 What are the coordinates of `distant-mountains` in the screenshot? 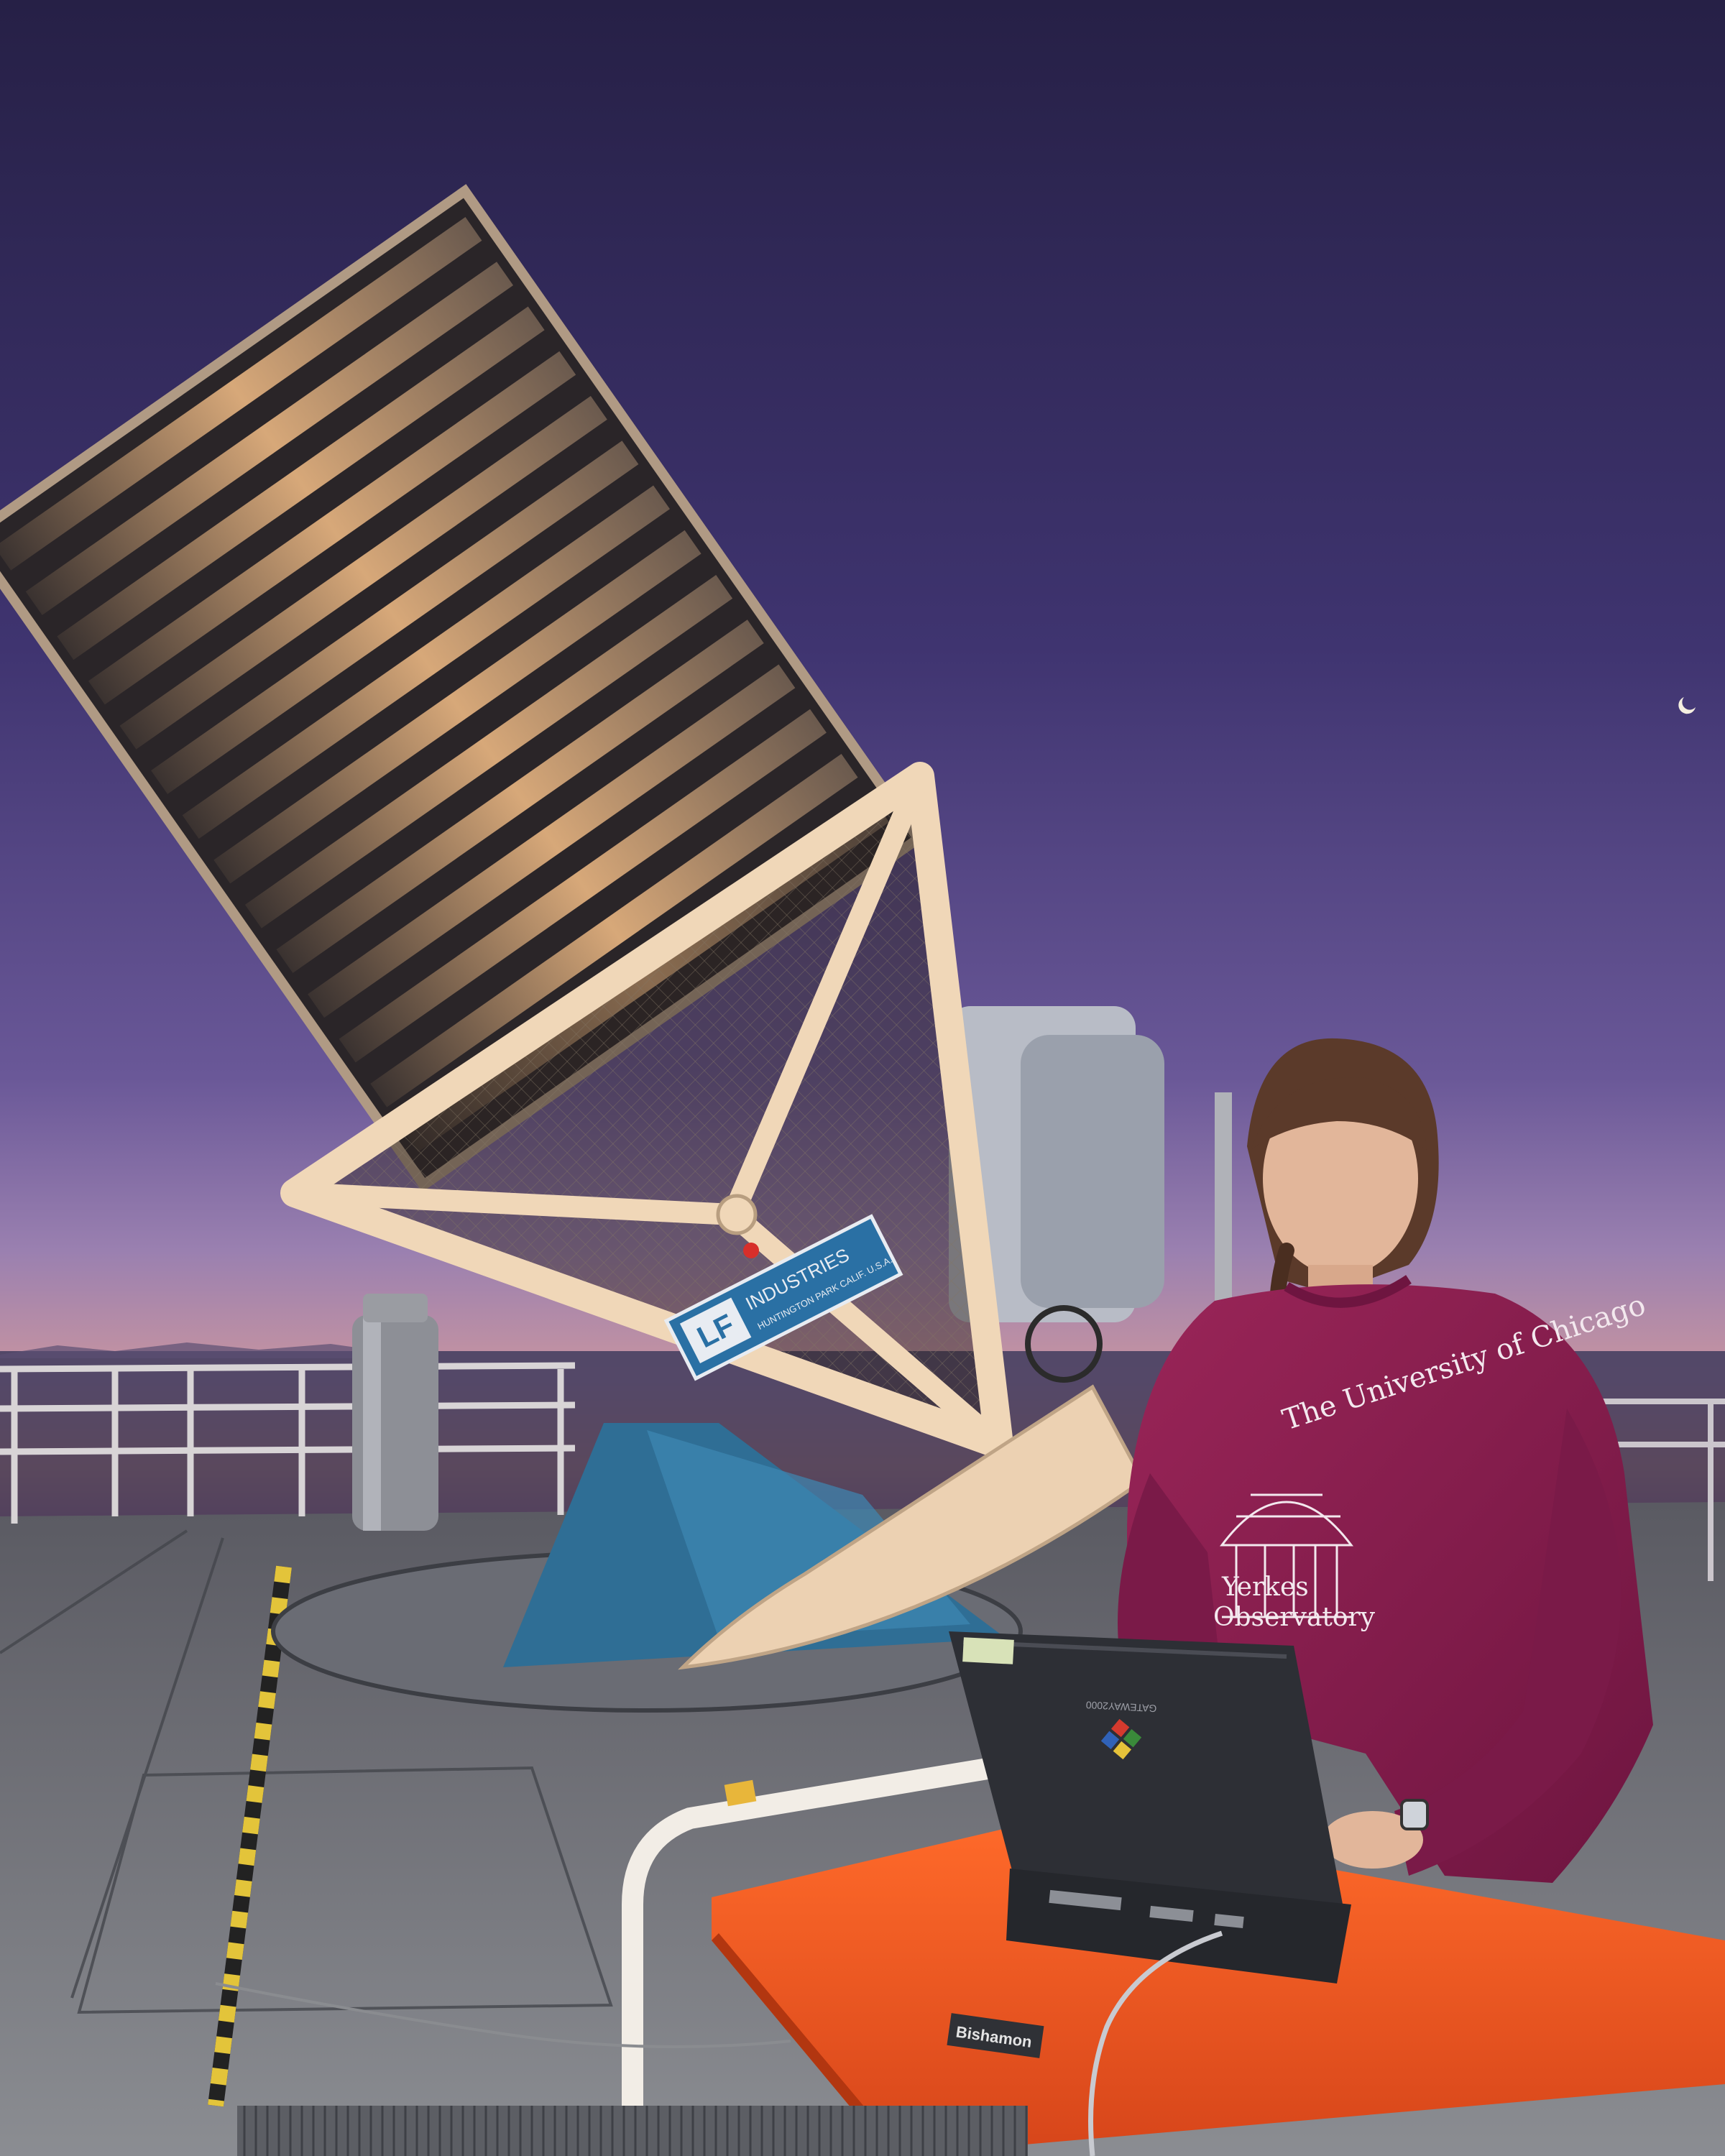 It's located at (215, 1350).